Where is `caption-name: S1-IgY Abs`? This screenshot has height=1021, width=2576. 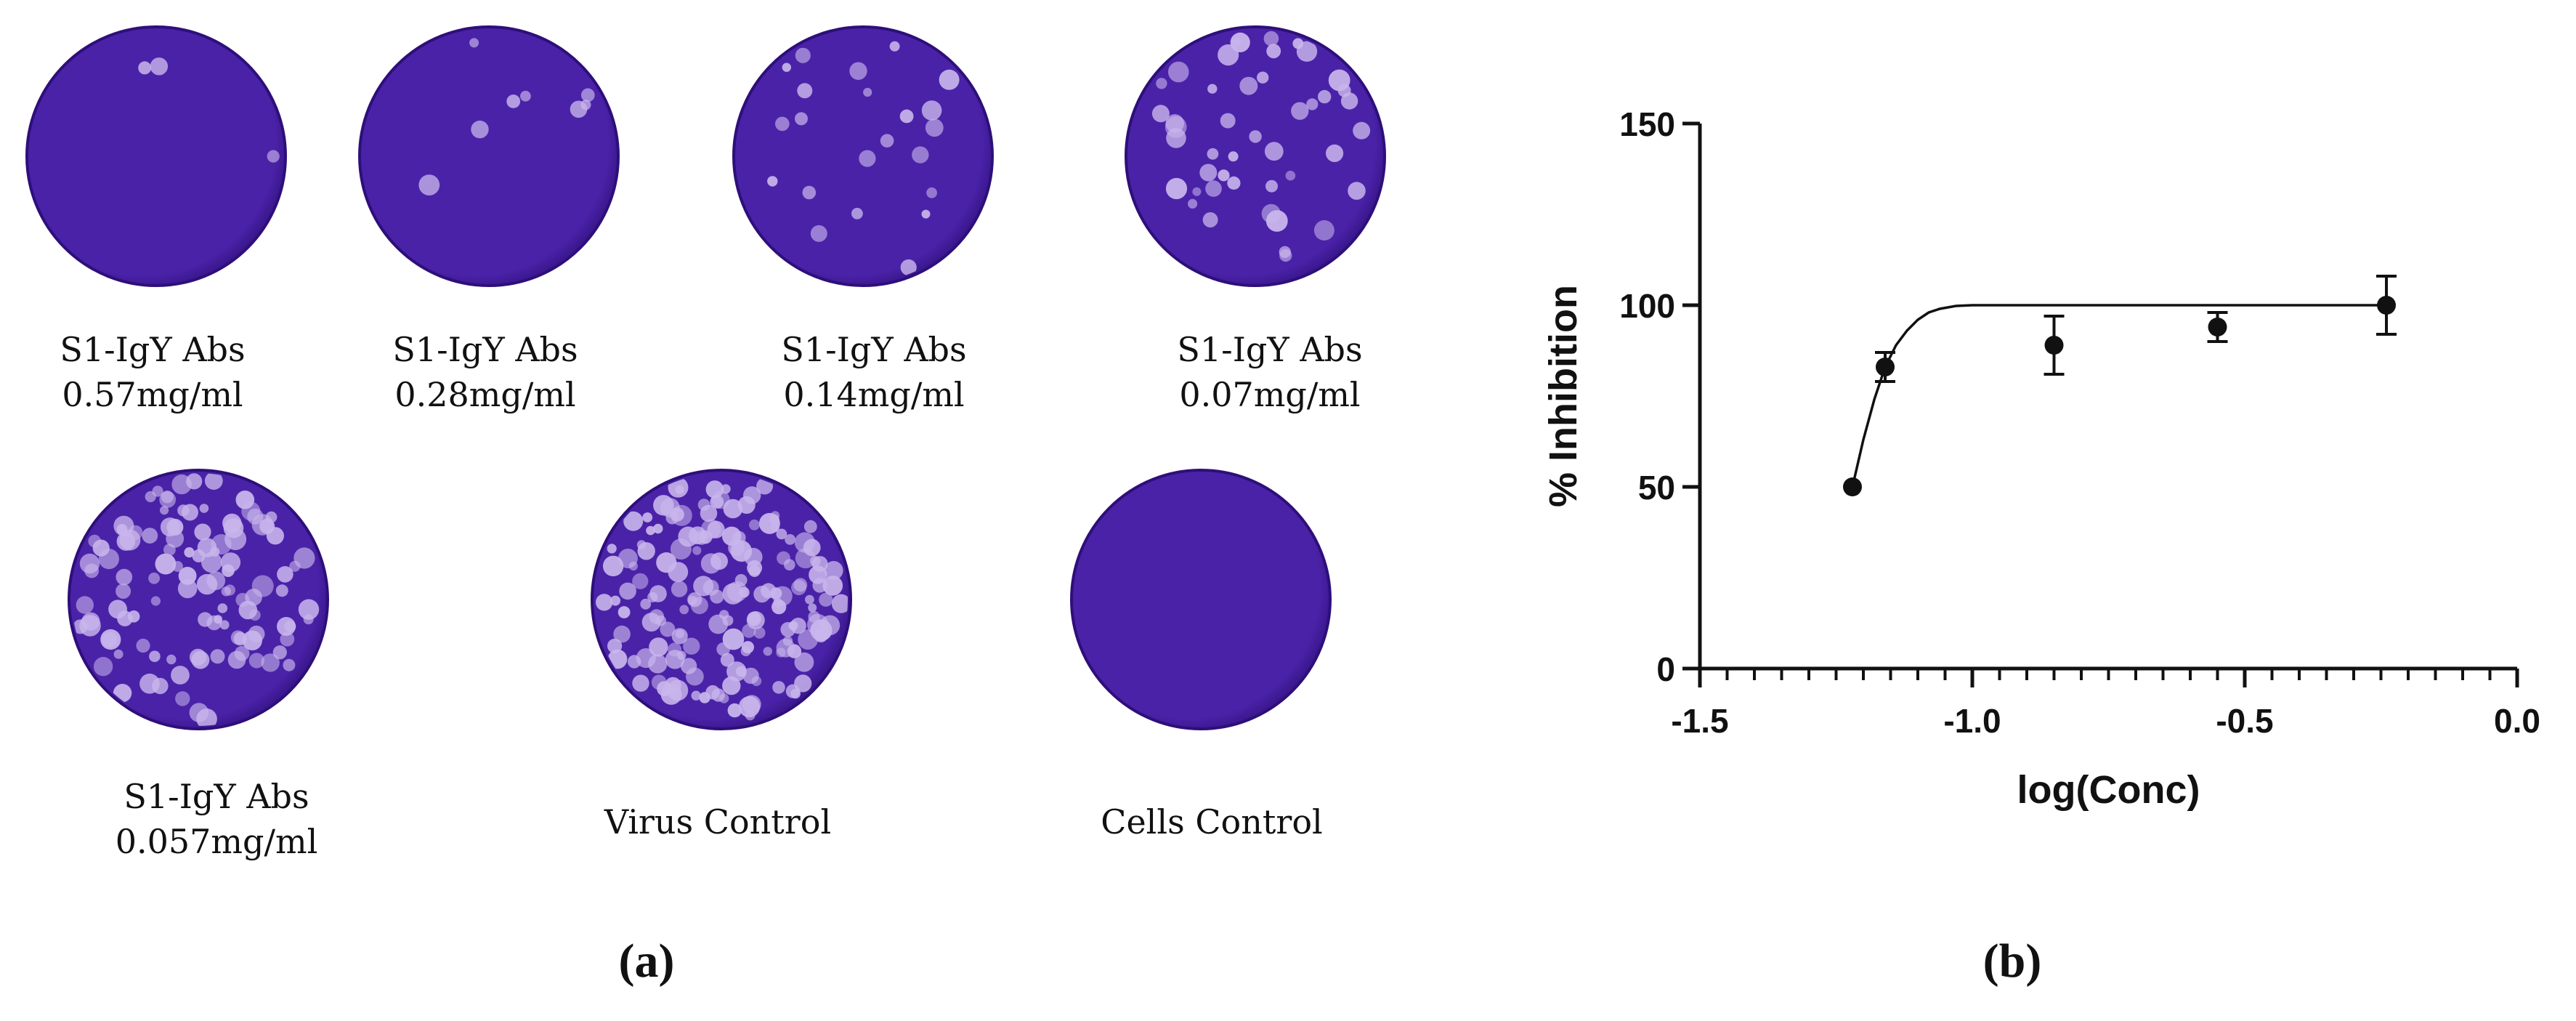
caption-name: S1-IgY Abs is located at coordinates (216, 796).